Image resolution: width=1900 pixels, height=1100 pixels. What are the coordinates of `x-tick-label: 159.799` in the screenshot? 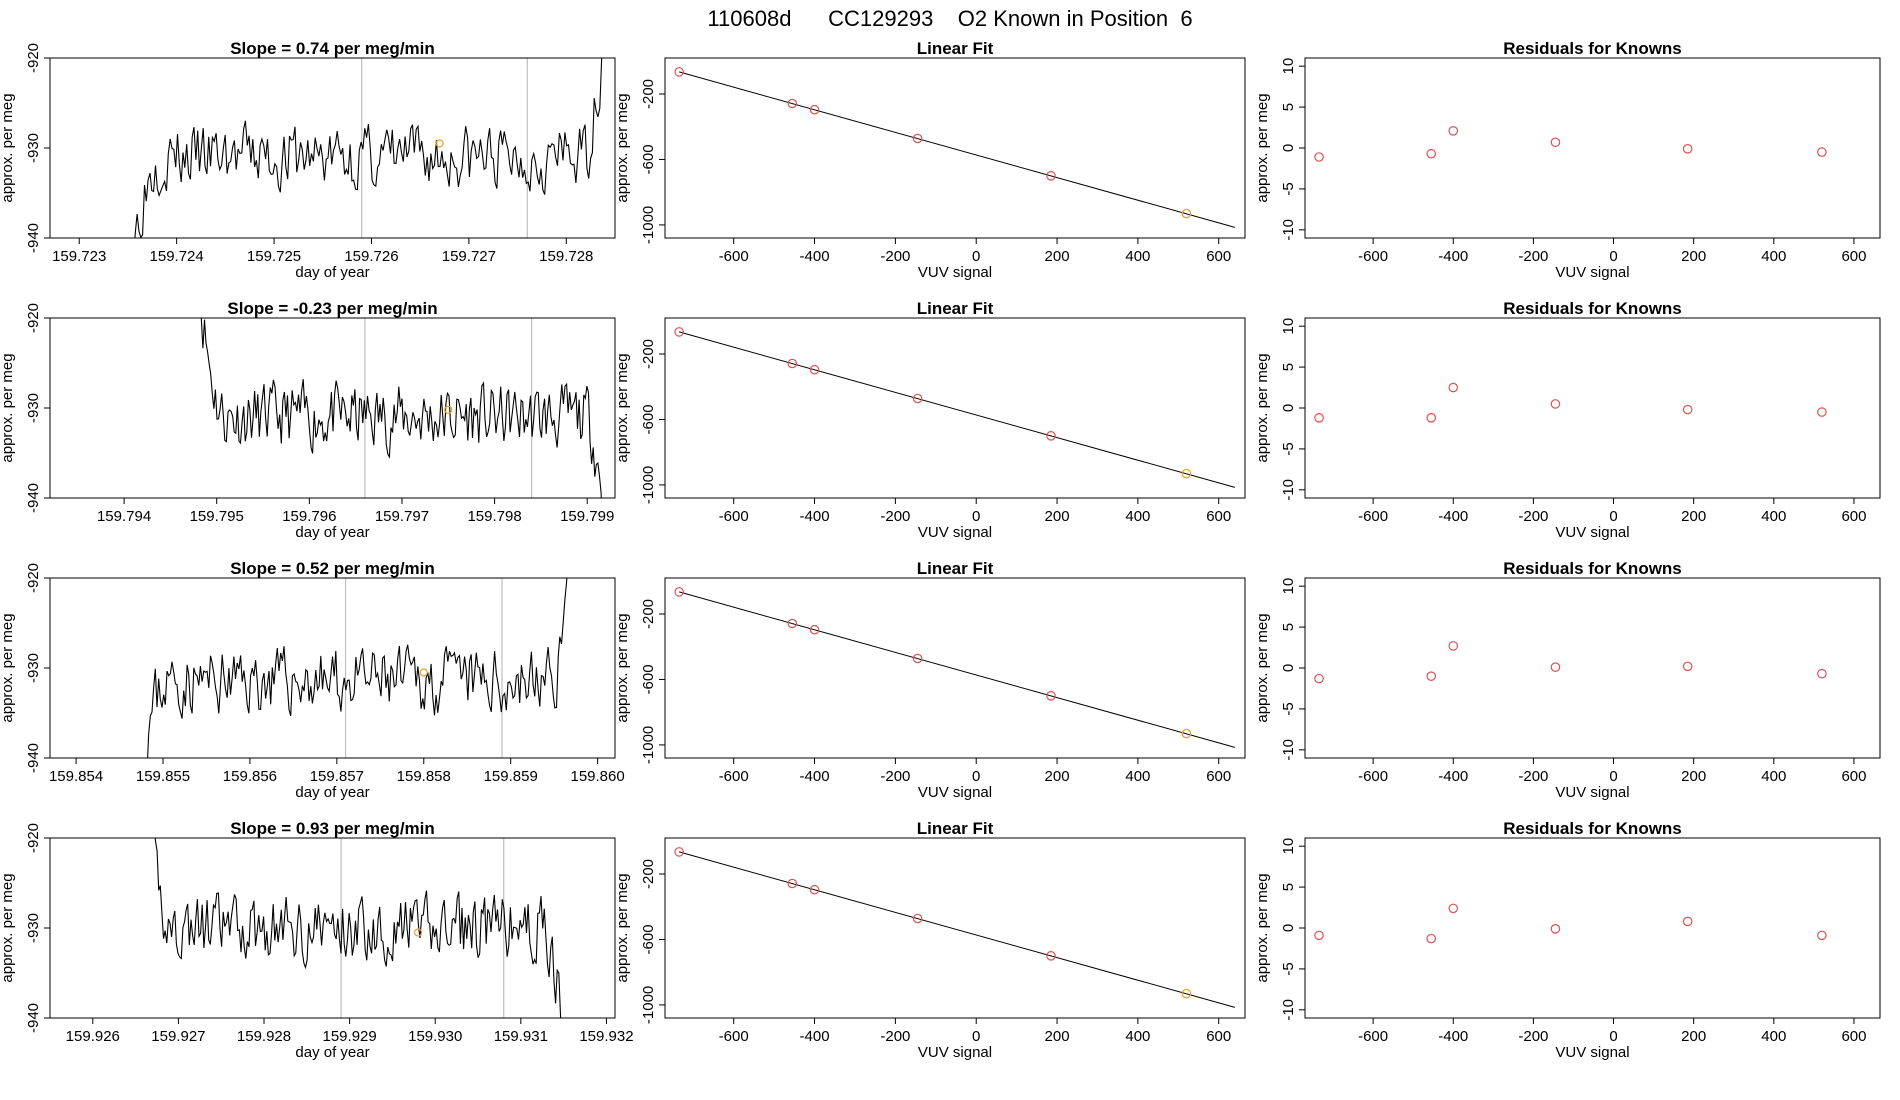 It's located at (587, 516).